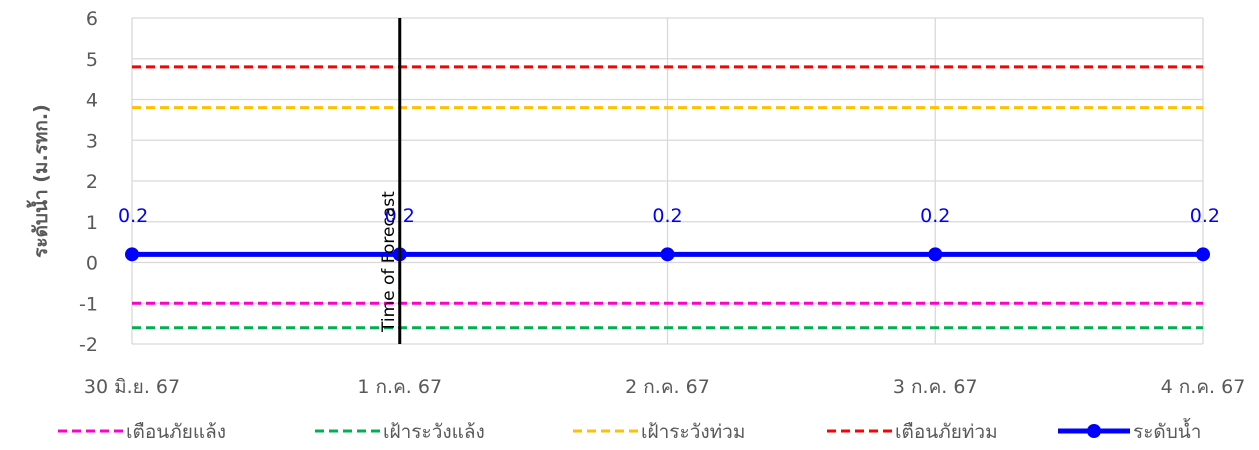 The image size is (1259, 450). What do you see at coordinates (946, 432) in the screenshot?
I see `legend-label: เตือนภัยท่วม` at bounding box center [946, 432].